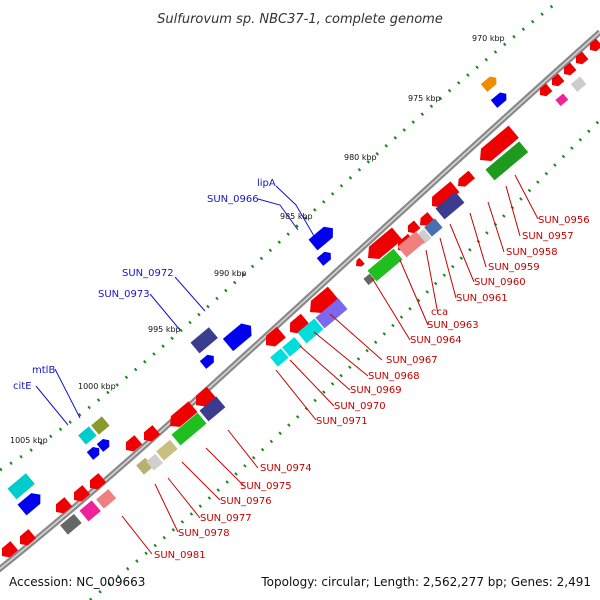  I want to click on gene-label: SUN_0959, so click(514, 267).